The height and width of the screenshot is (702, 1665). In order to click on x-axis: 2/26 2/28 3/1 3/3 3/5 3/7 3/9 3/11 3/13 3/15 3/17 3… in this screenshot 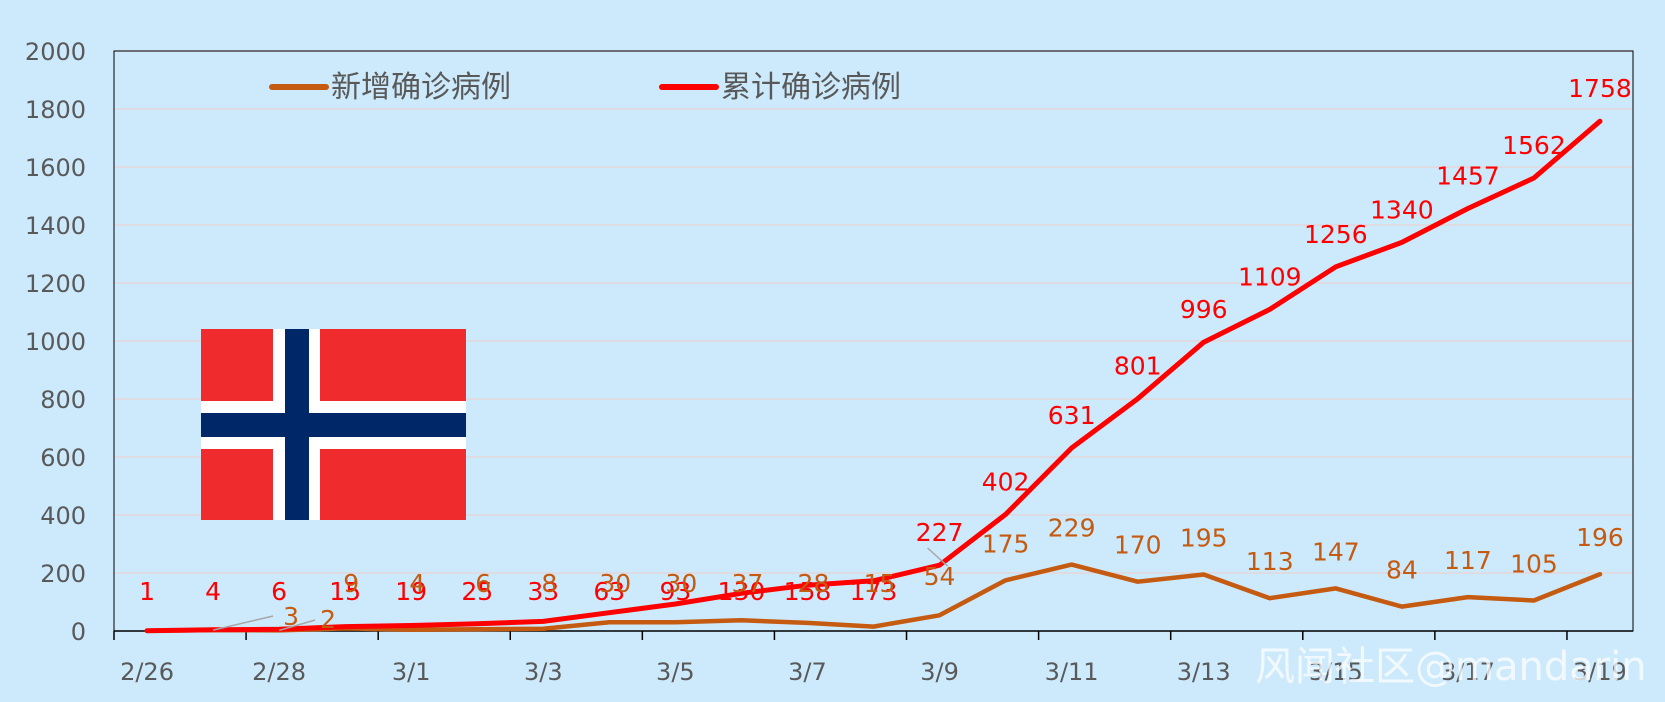, I will do `click(873, 658)`.